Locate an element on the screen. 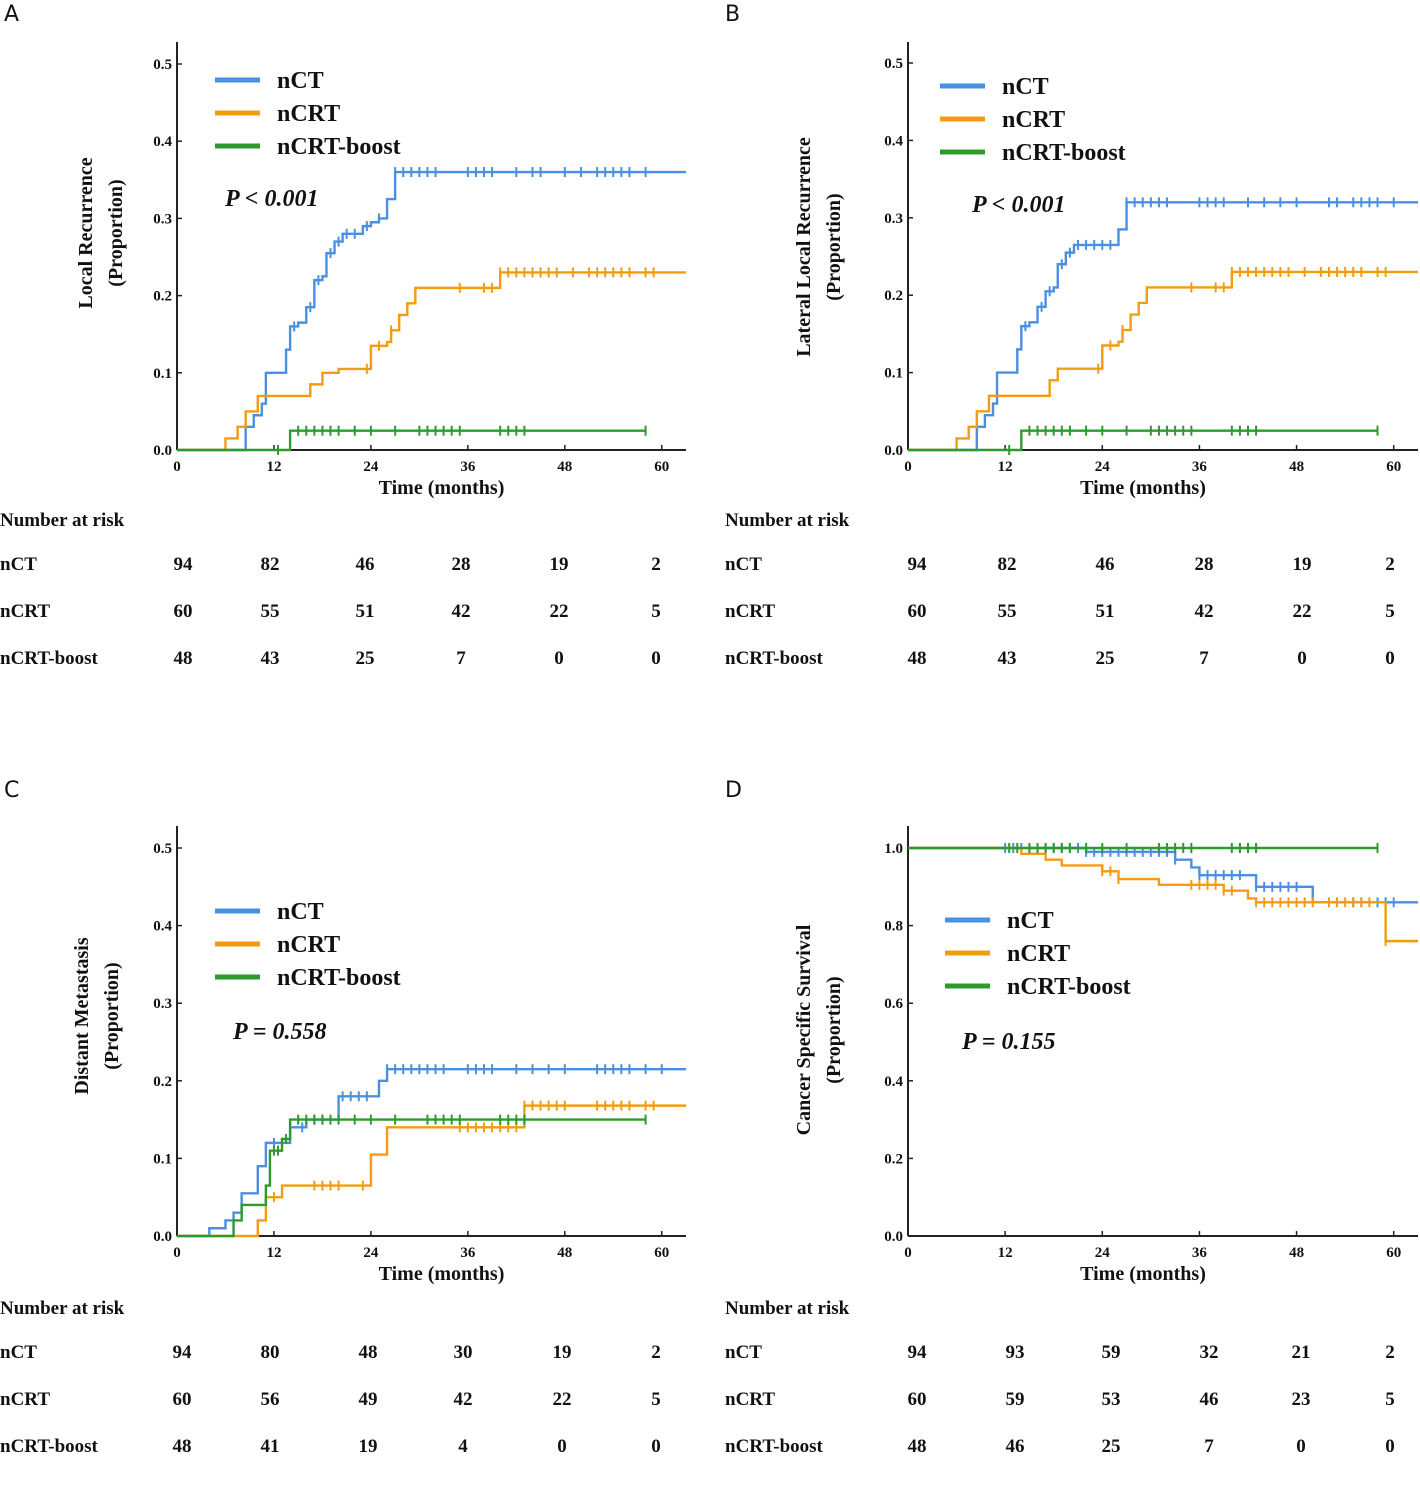 Image resolution: width=1420 pixels, height=1502 pixels. panel-letter: A is located at coordinates (12, 14).